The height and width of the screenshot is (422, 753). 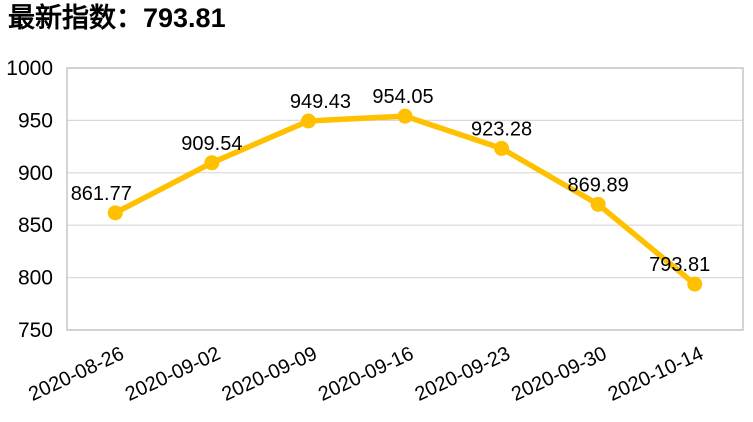 I want to click on data-value-label: 909.54, so click(x=211, y=144).